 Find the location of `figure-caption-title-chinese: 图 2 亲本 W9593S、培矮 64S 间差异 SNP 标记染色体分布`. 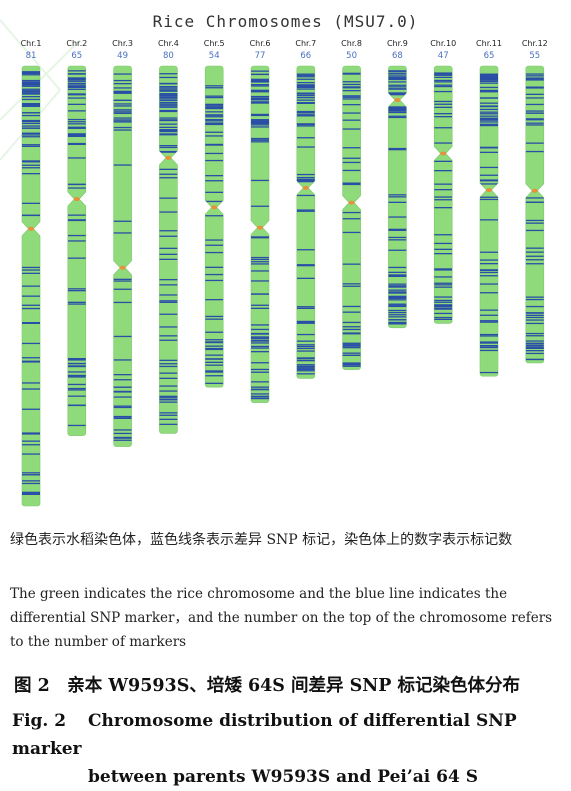

figure-caption-title-chinese: 图 2 亲本 W9593S、培矮 64S 间差异 SNP 标记染色体分布 is located at coordinates (267, 686).